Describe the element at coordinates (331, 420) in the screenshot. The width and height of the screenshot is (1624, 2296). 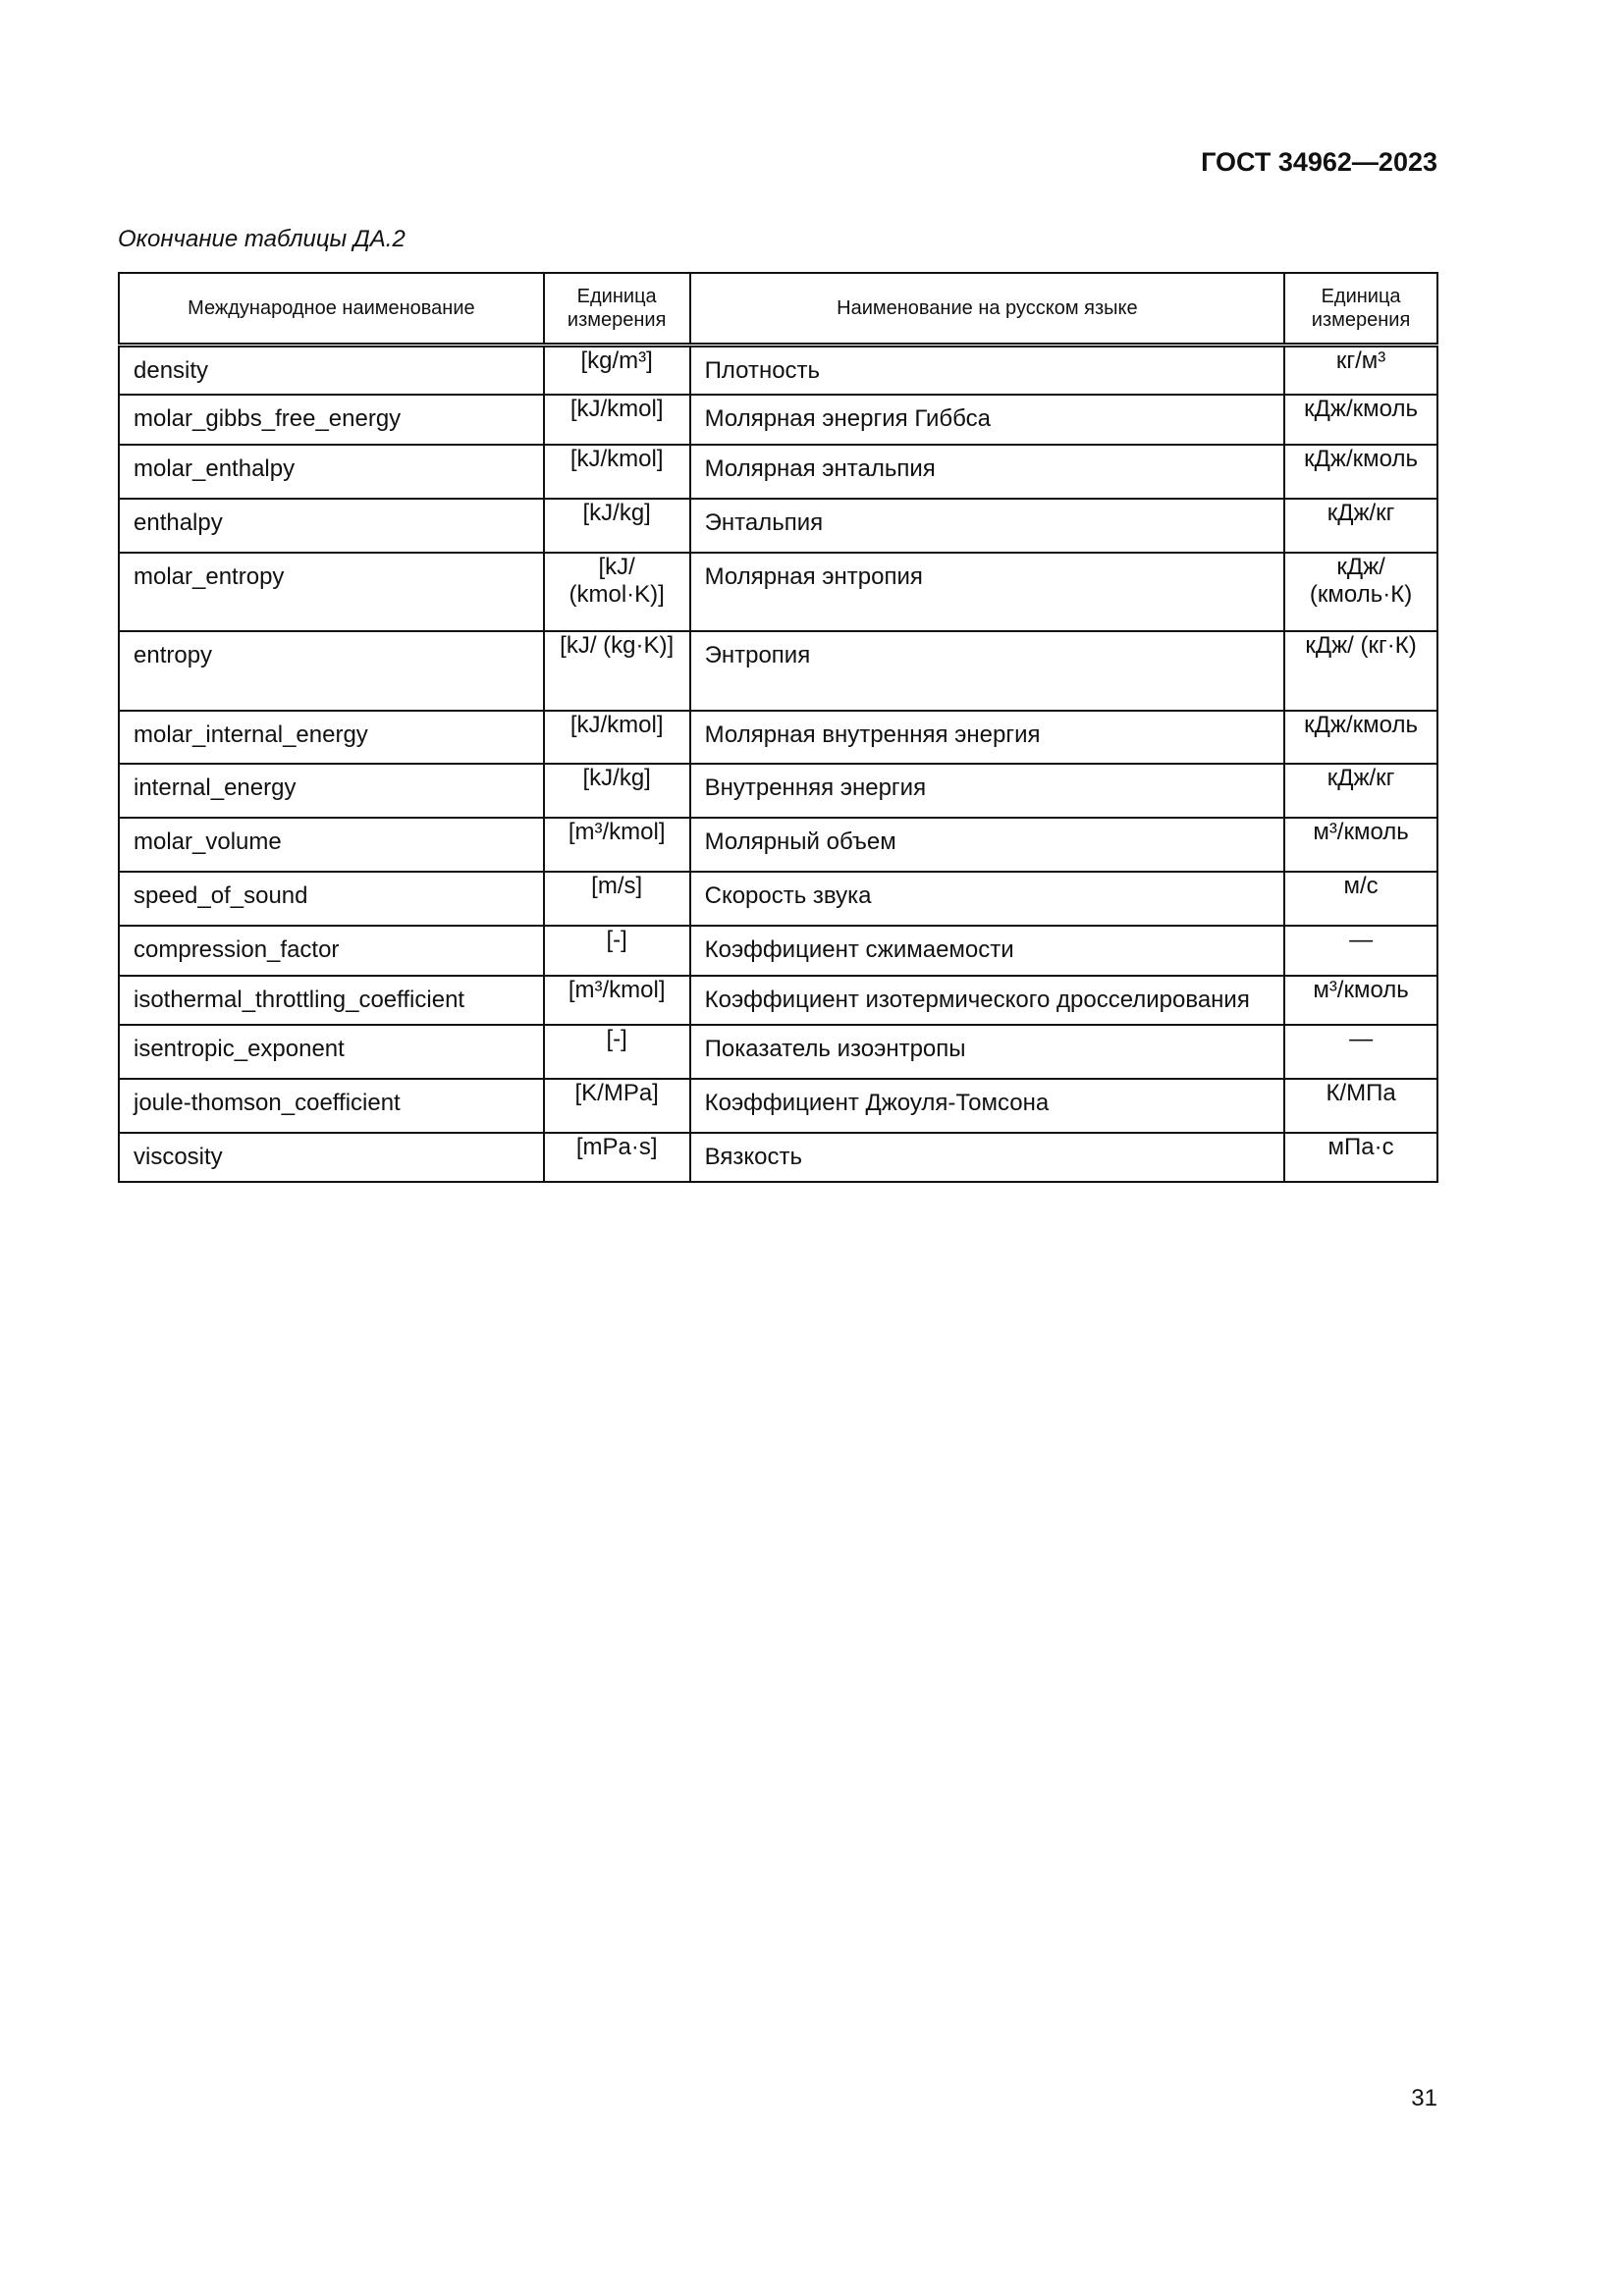
I see `international-name-cell: molar_gibbs_free_energy` at that location.